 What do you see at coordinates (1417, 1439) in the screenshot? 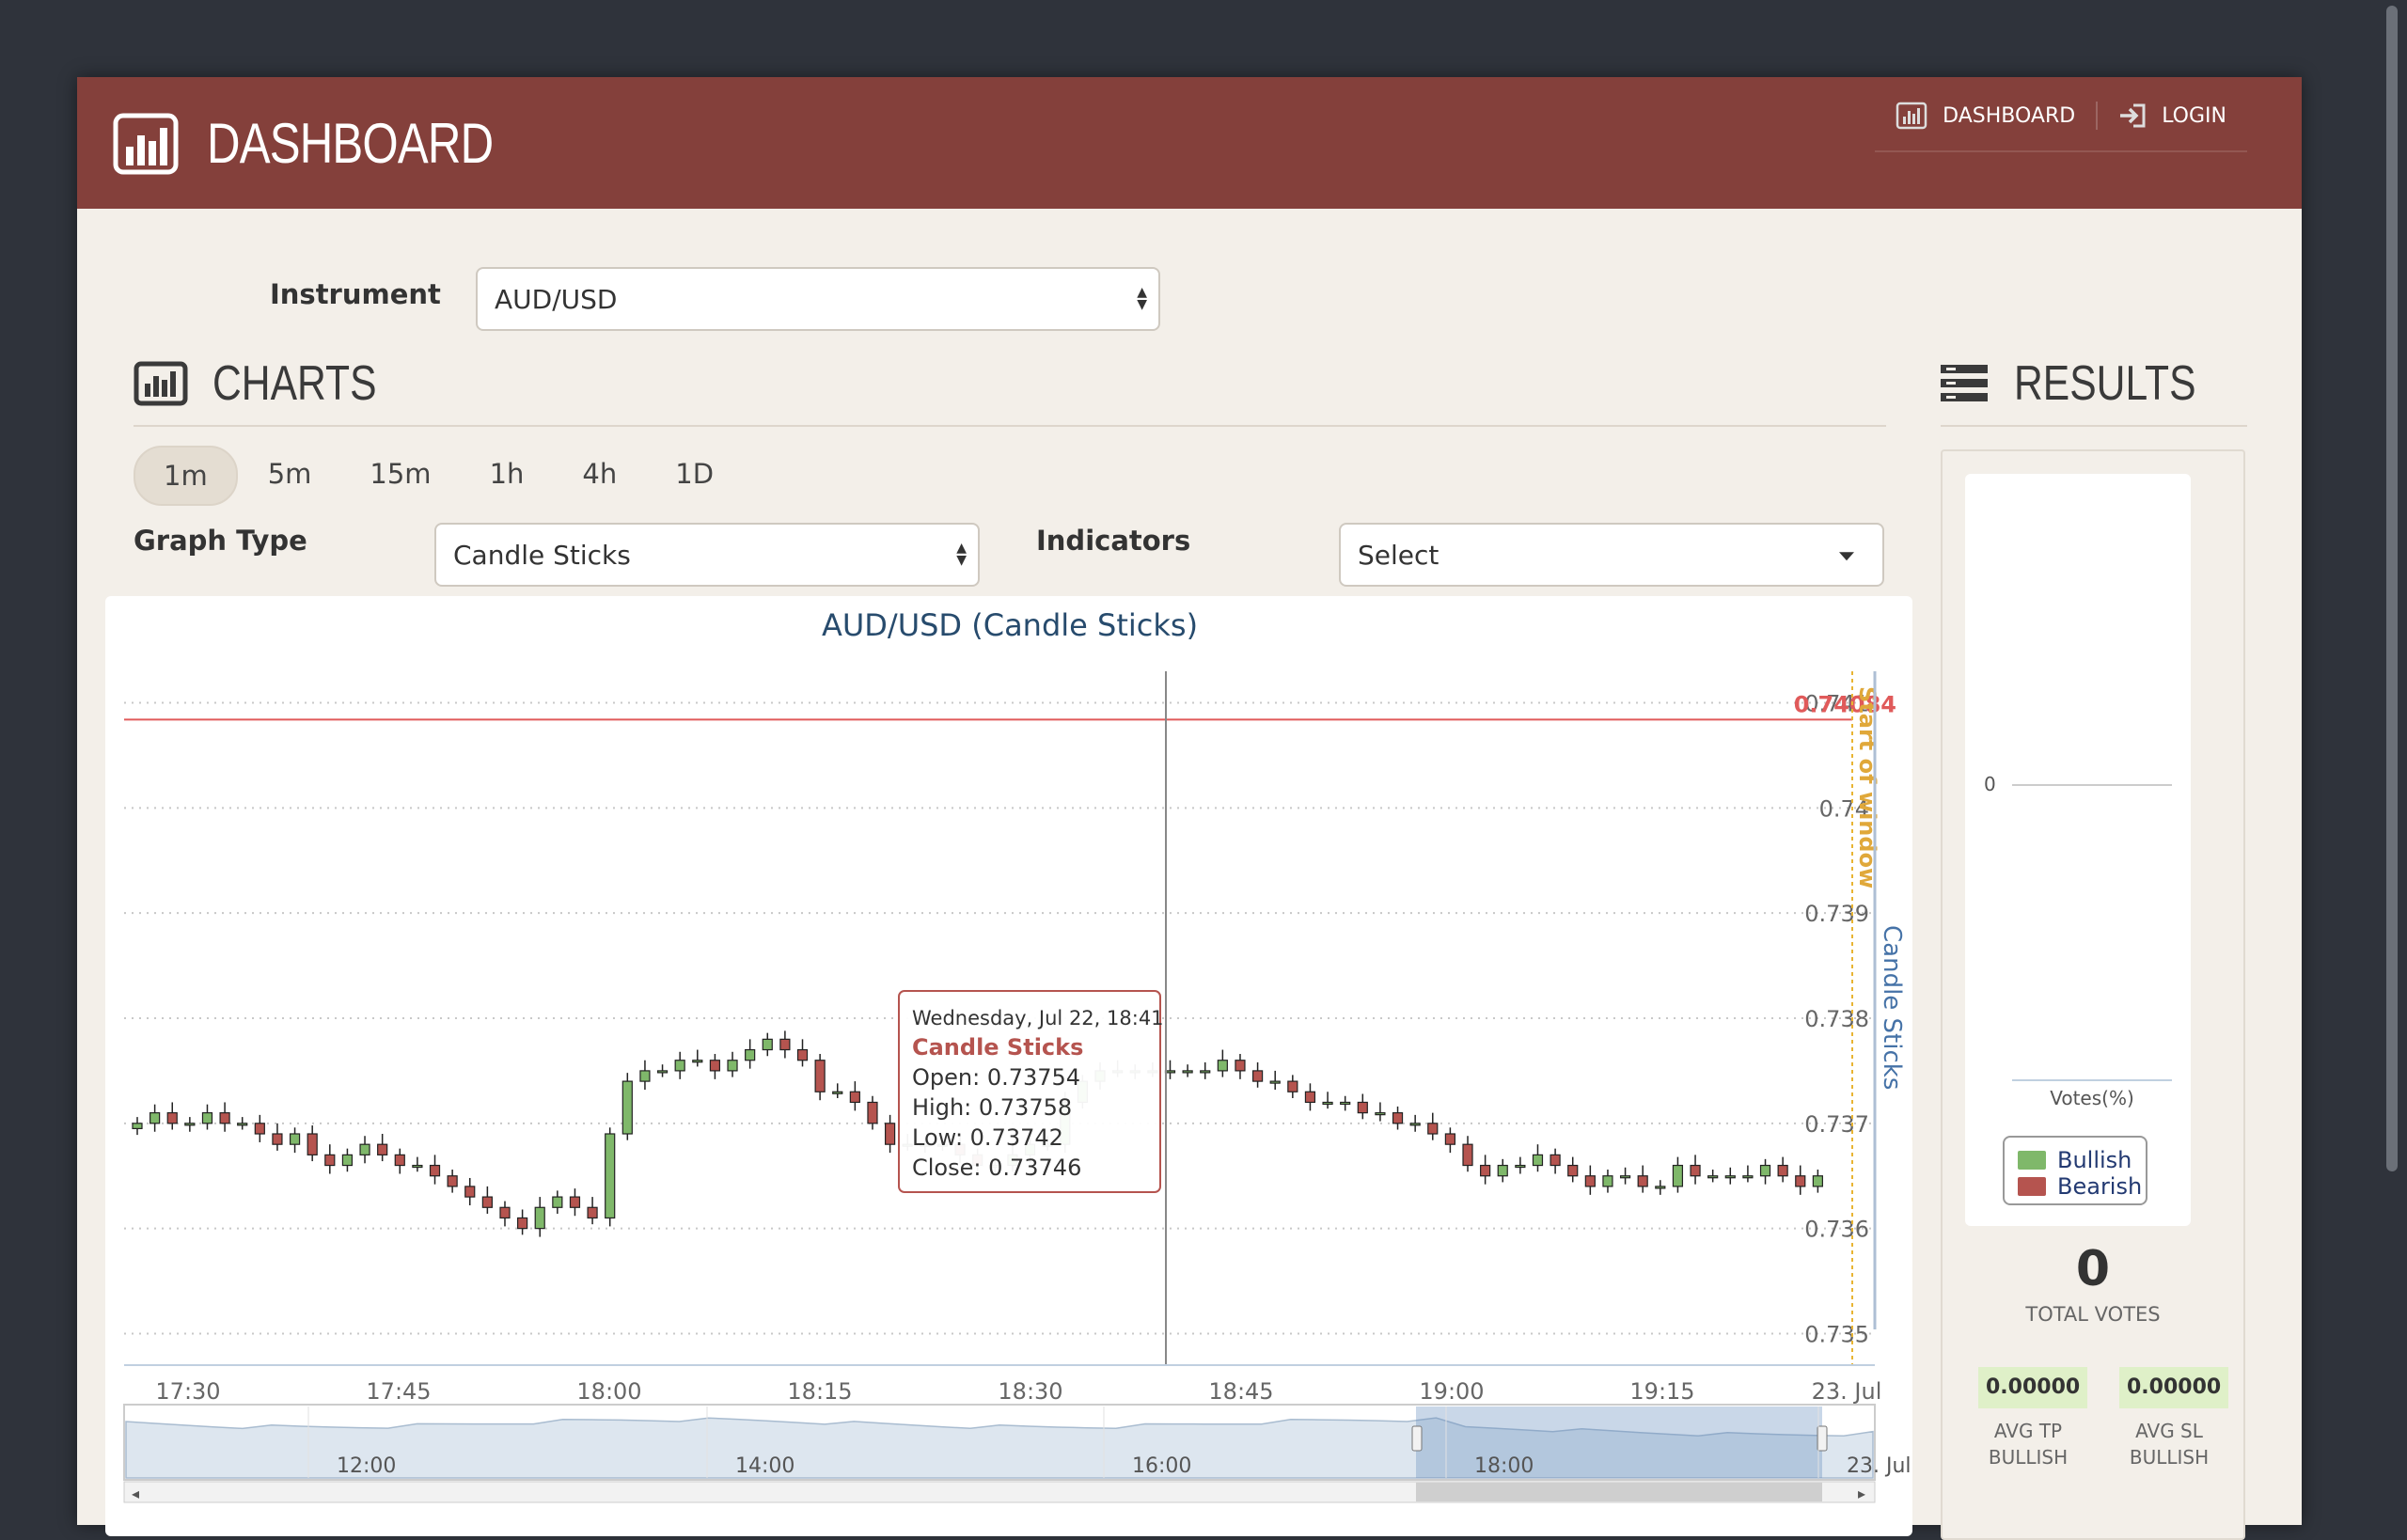
I see `navigator-left-handle` at bounding box center [1417, 1439].